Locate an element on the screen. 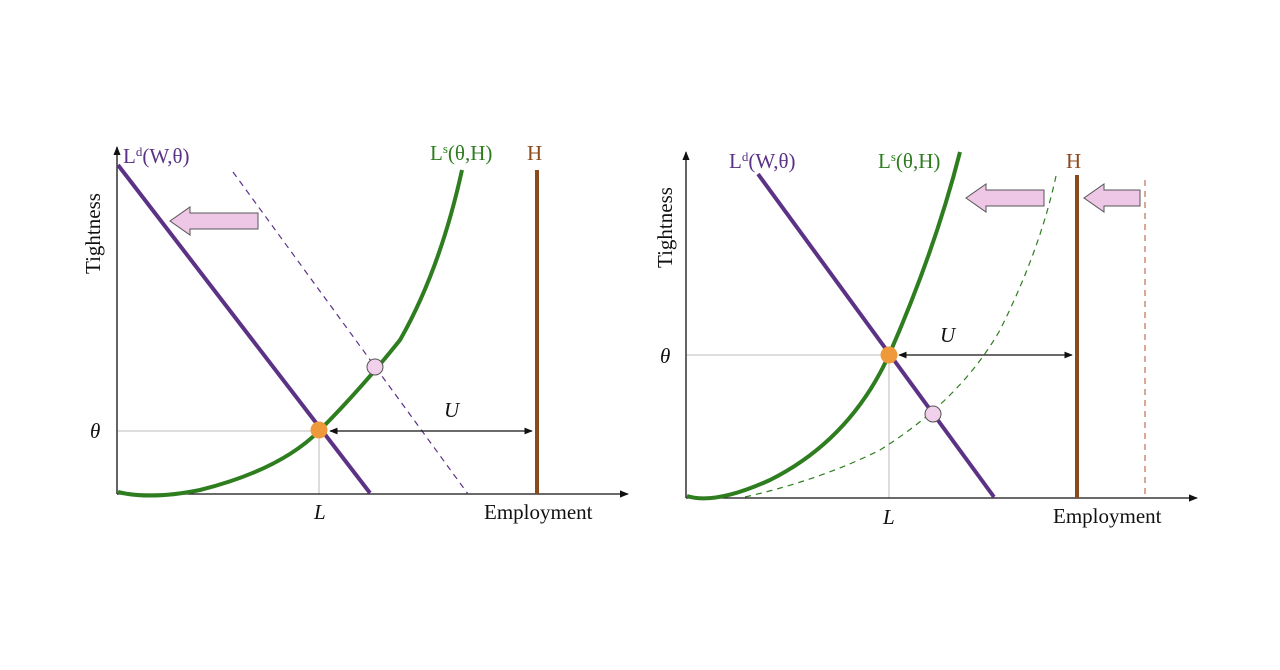  right-employment-tick-label: L is located at coordinates (888, 517).